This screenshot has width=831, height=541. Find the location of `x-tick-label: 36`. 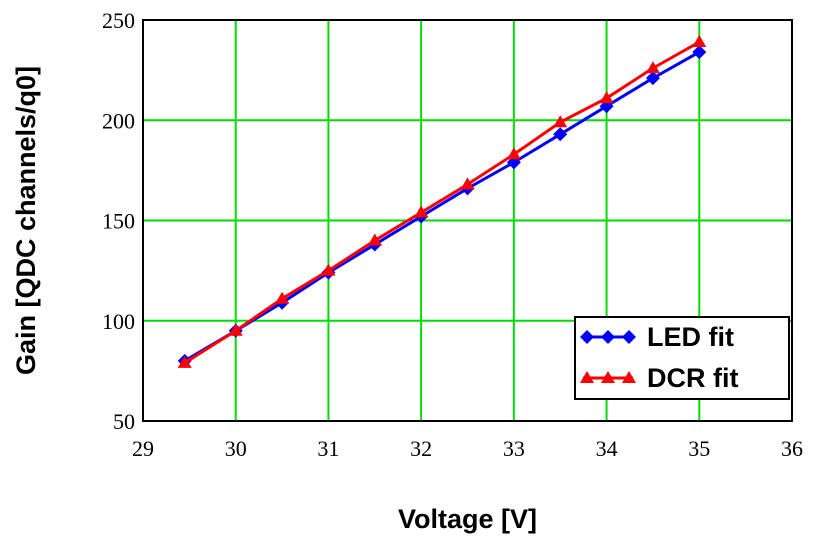

x-tick-label: 36 is located at coordinates (792, 448).